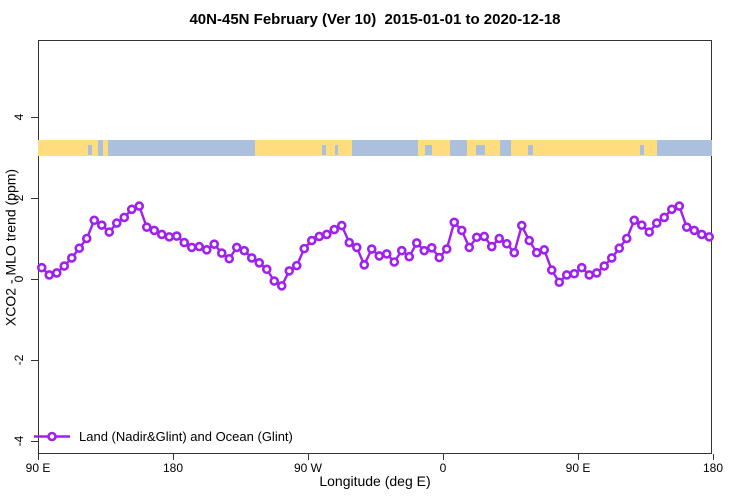 This screenshot has height=500, width=750. What do you see at coordinates (375, 481) in the screenshot?
I see `x-axis-title: Longitude (deg E)` at bounding box center [375, 481].